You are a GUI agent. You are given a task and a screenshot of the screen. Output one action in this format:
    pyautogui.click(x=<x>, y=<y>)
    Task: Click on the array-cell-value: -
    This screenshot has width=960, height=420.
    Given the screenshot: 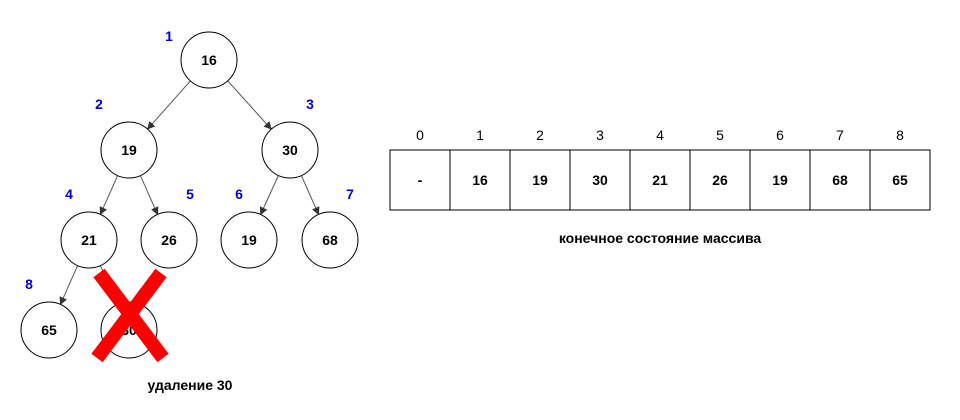 What is the action you would take?
    pyautogui.click(x=420, y=180)
    